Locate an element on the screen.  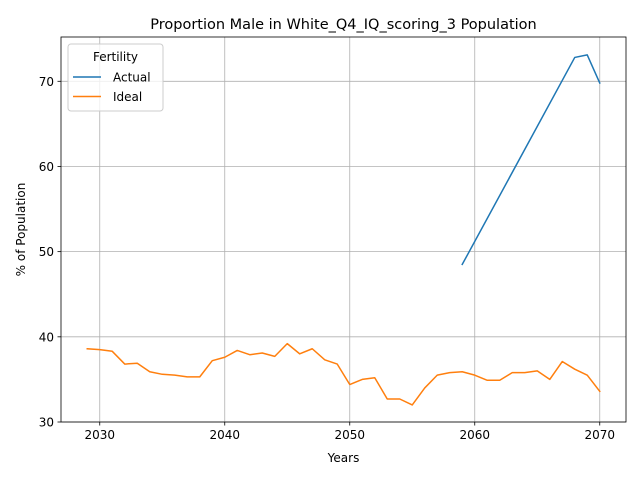
y-tick-label: 70 is located at coordinates (46, 82).